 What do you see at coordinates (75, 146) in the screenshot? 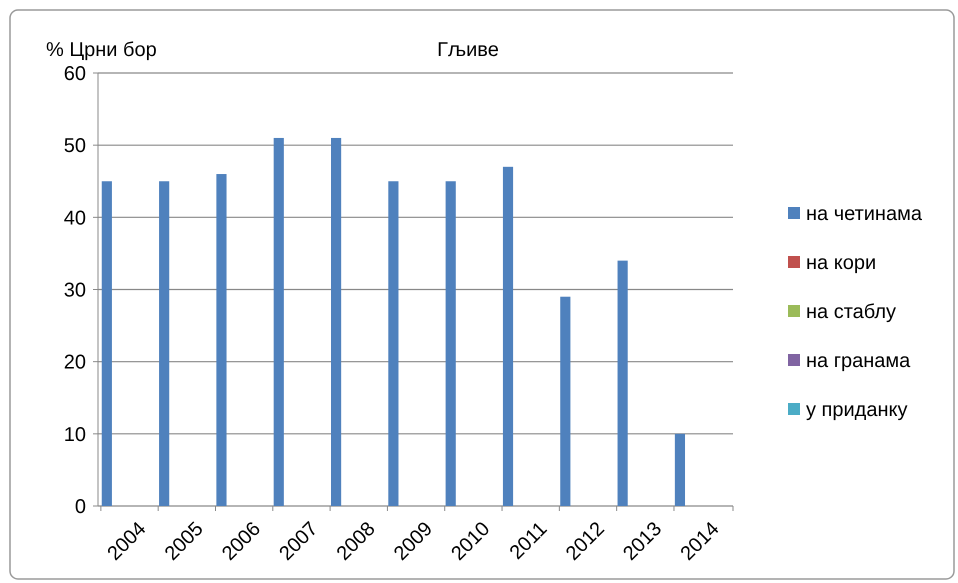
I see `y-tick-label: 50` at bounding box center [75, 146].